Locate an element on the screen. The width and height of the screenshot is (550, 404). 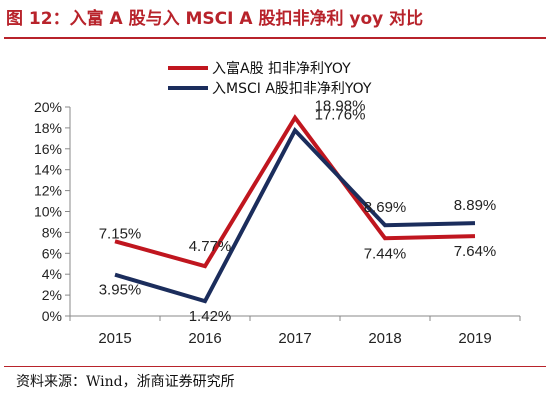
y-tick-label: 10% is located at coordinates (48, 212).